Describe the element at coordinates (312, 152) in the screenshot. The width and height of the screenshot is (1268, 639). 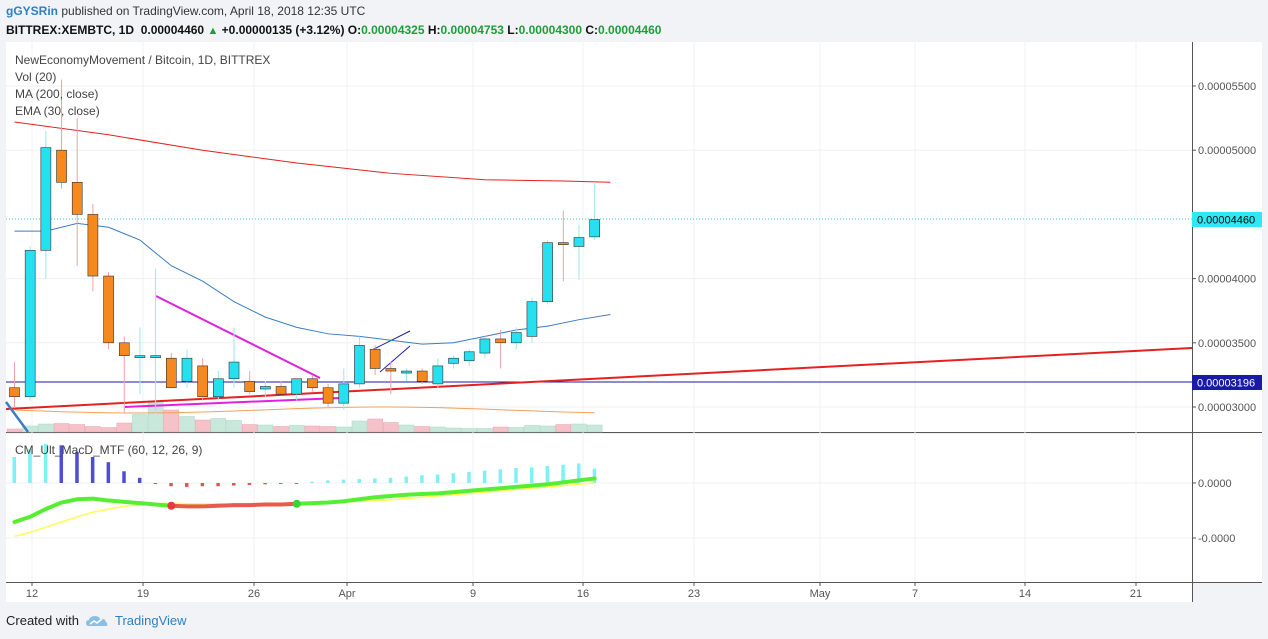
I see `ma200-line` at that location.